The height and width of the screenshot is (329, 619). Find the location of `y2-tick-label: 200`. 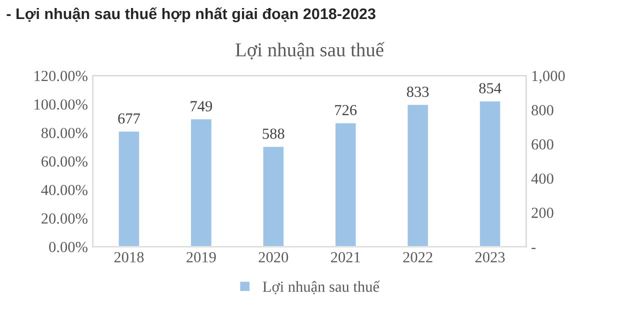

y2-tick-label: 200 is located at coordinates (543, 213).